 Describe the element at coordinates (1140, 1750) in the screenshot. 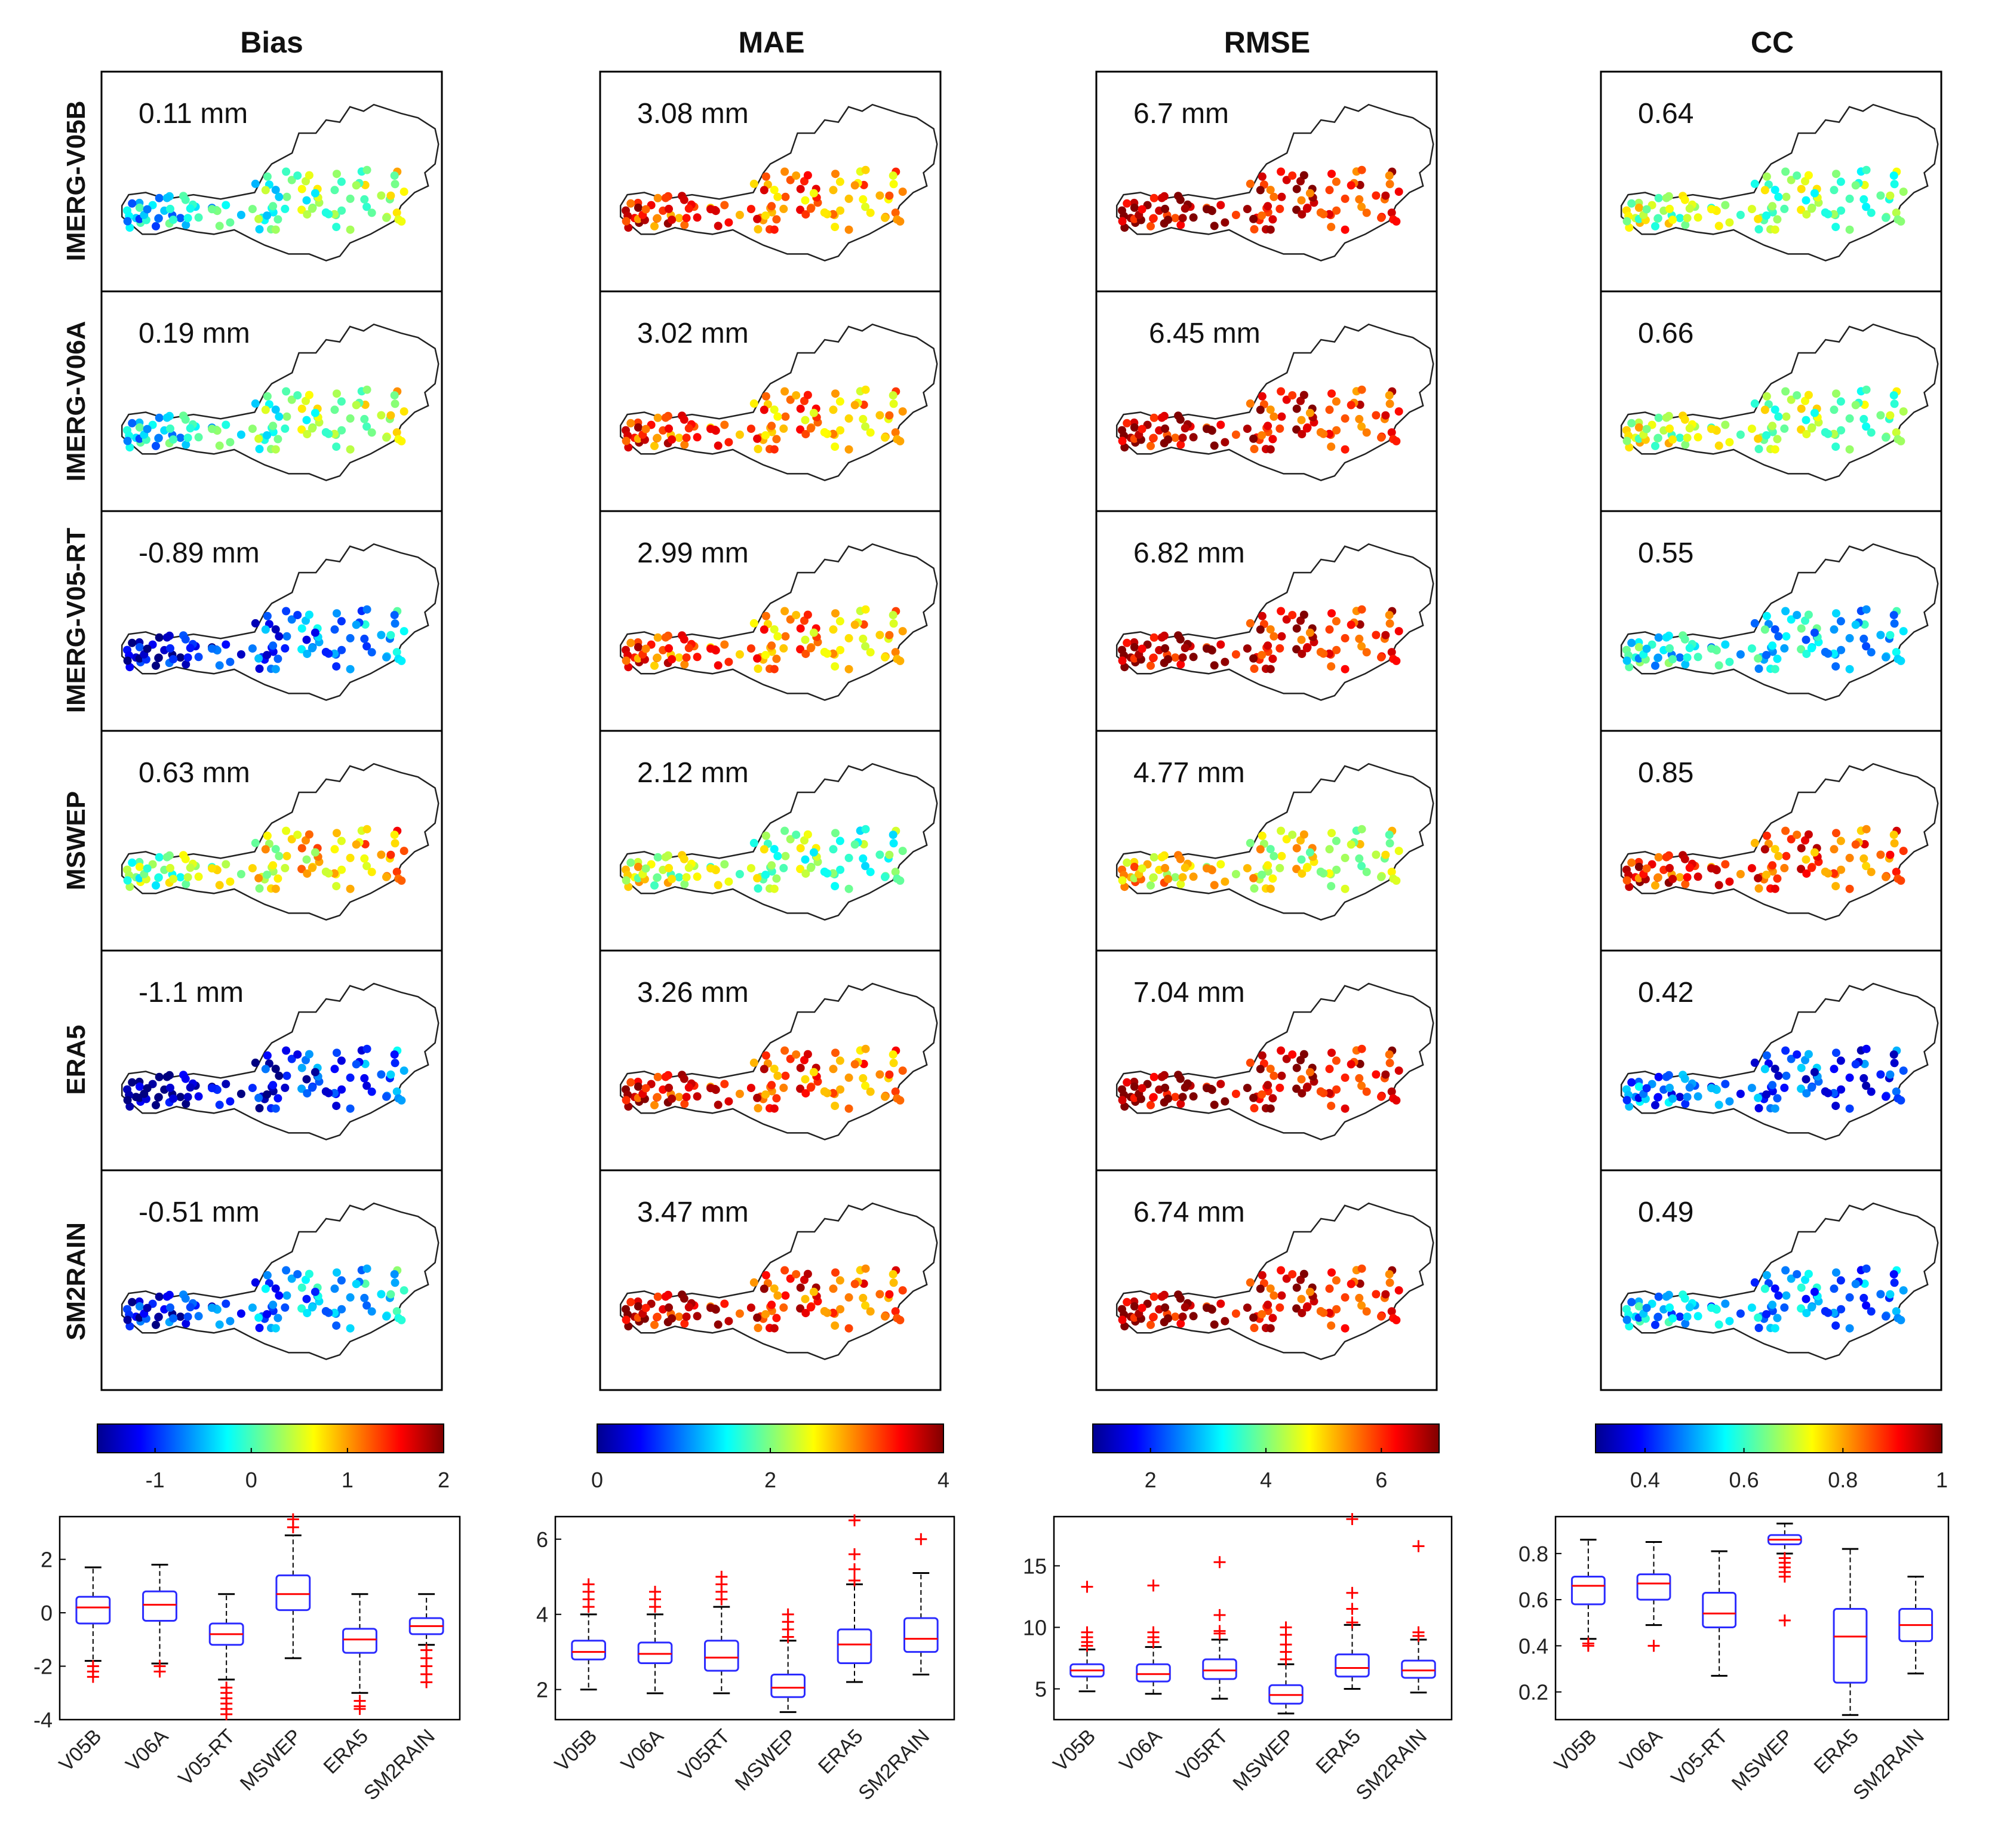

I see `category-label: V06A` at that location.